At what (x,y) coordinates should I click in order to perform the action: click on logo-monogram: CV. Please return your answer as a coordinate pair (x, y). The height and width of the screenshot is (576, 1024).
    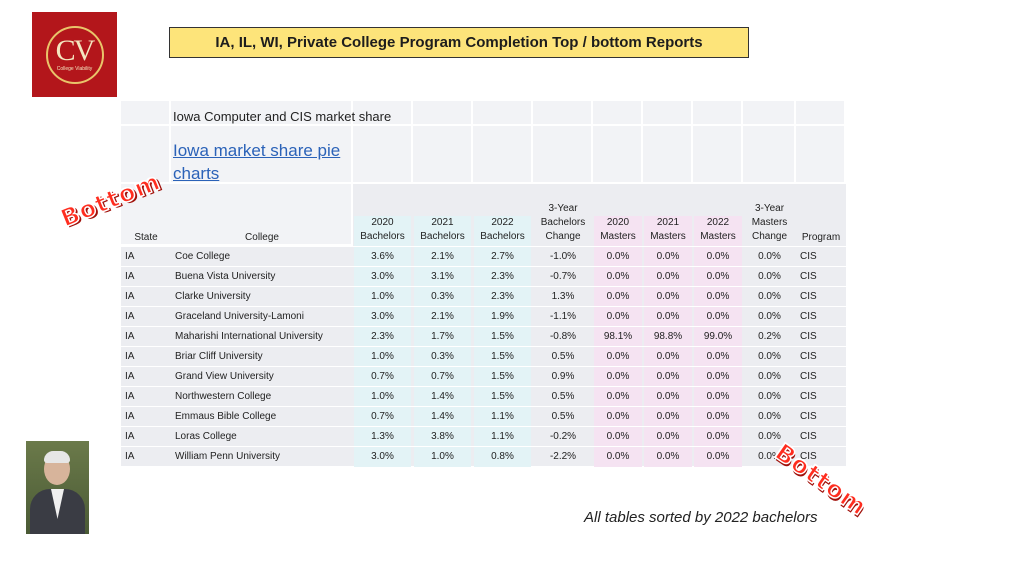
    Looking at the image, I should click on (75, 50).